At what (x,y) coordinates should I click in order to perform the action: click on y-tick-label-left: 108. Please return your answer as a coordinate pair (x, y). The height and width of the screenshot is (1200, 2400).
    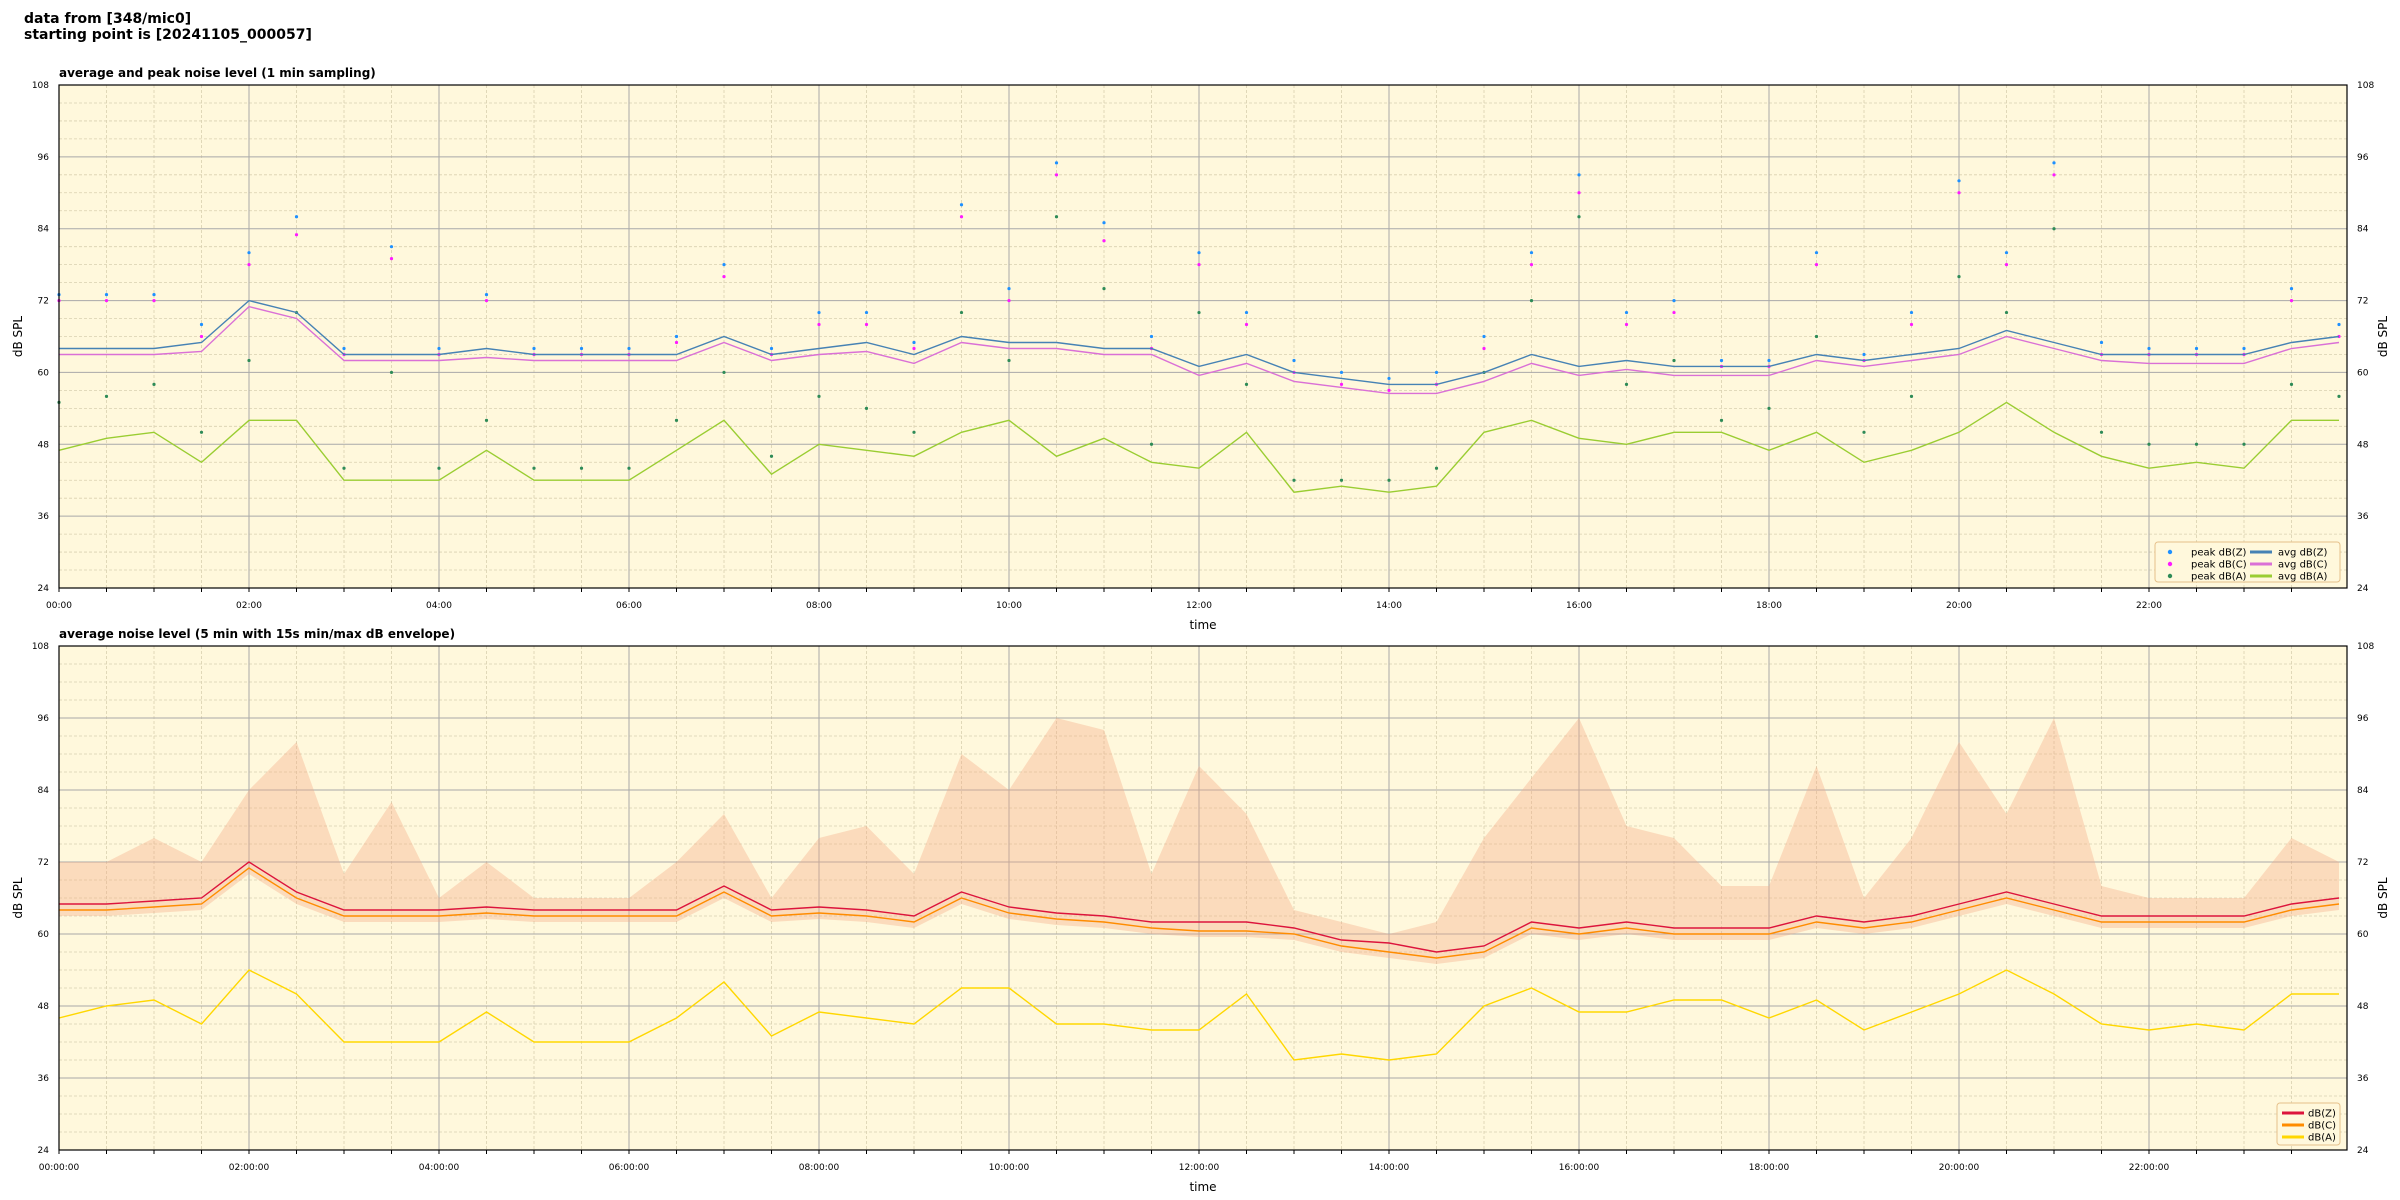
    Looking at the image, I should click on (40, 647).